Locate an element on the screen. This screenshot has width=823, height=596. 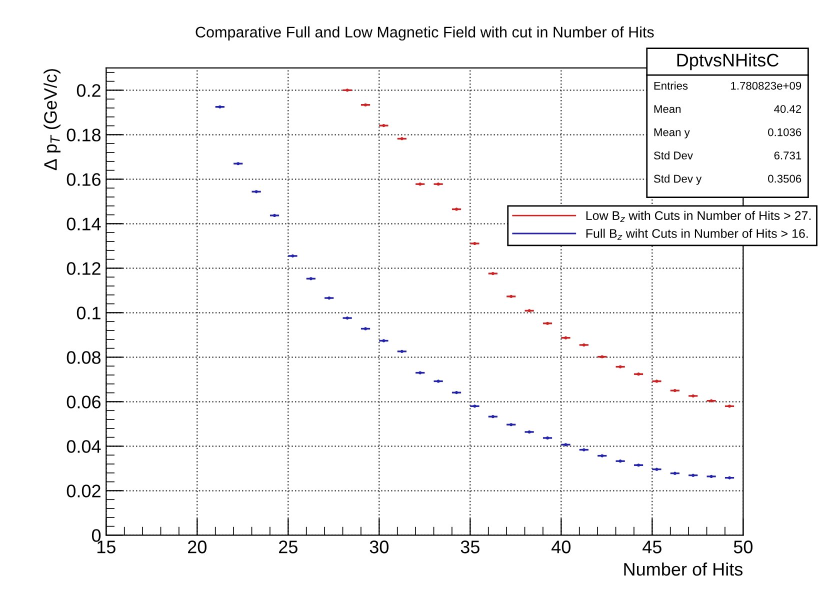
text: 0.1036 is located at coordinates (785, 132).